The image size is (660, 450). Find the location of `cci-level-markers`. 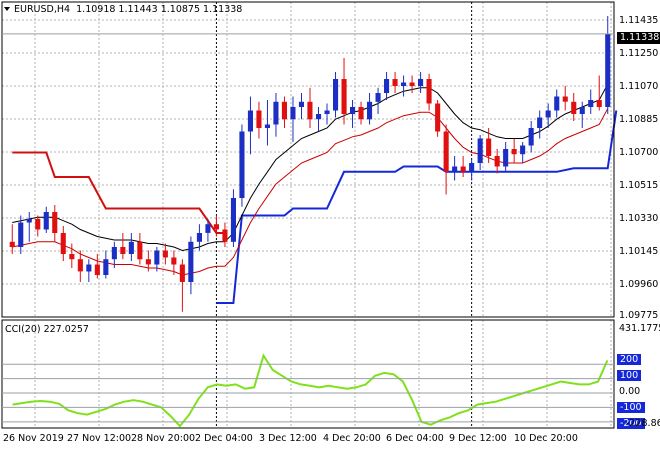

cci-level-markers is located at coordinates (308, 393).